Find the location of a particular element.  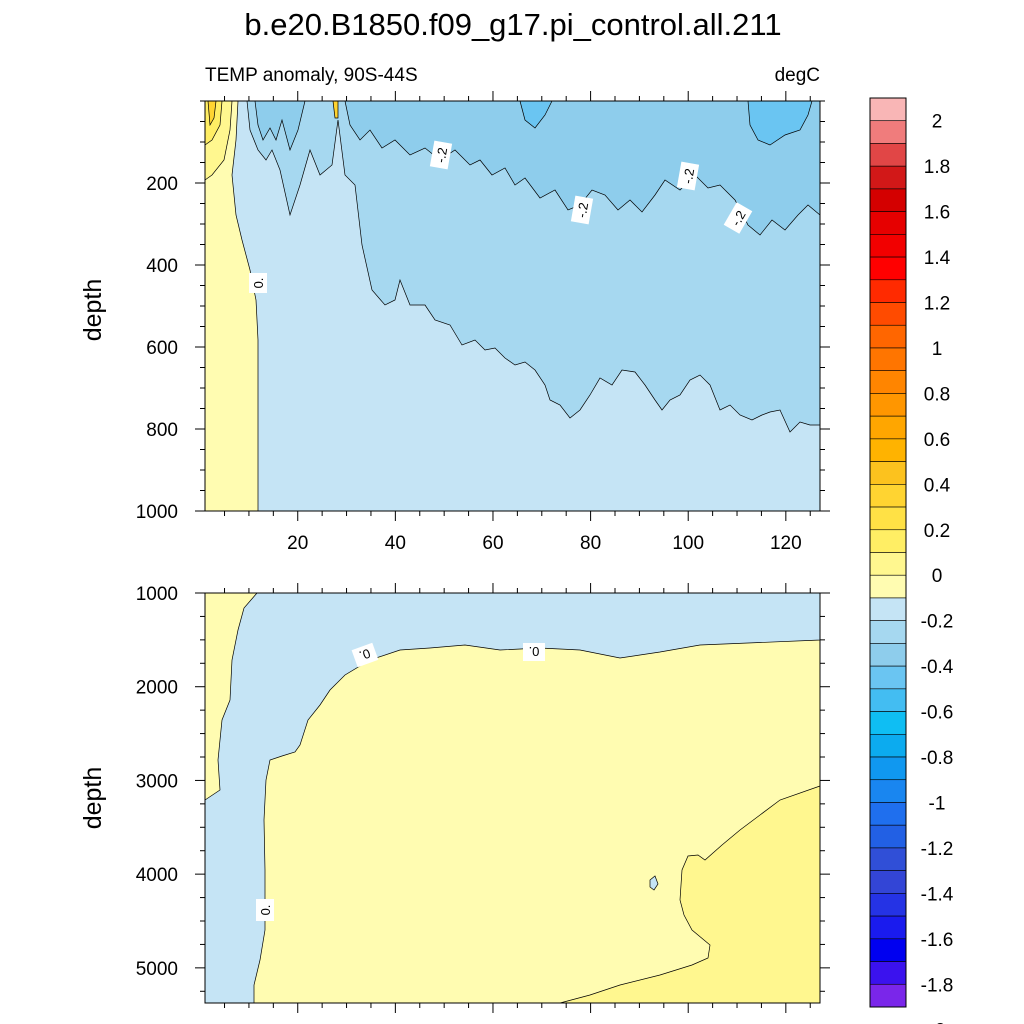

subtitle-right: degC is located at coordinates (797, 75).